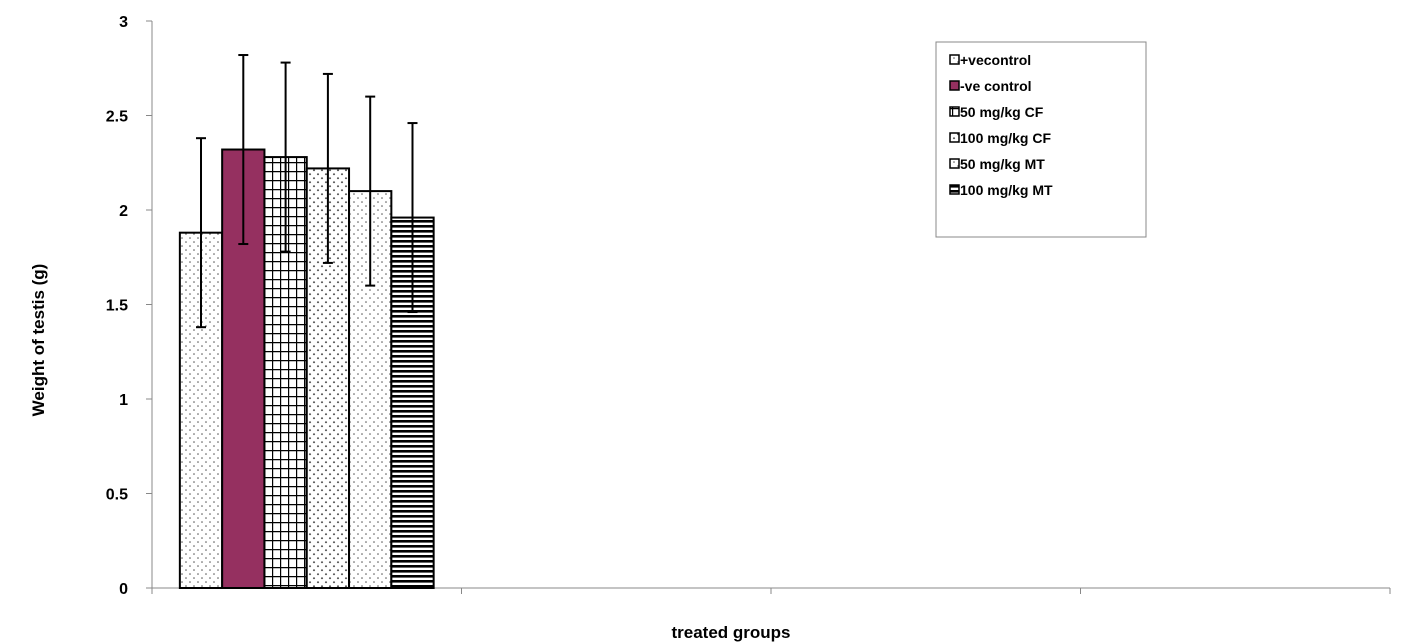  What do you see at coordinates (123, 22) in the screenshot?
I see `y-tick-label: 3` at bounding box center [123, 22].